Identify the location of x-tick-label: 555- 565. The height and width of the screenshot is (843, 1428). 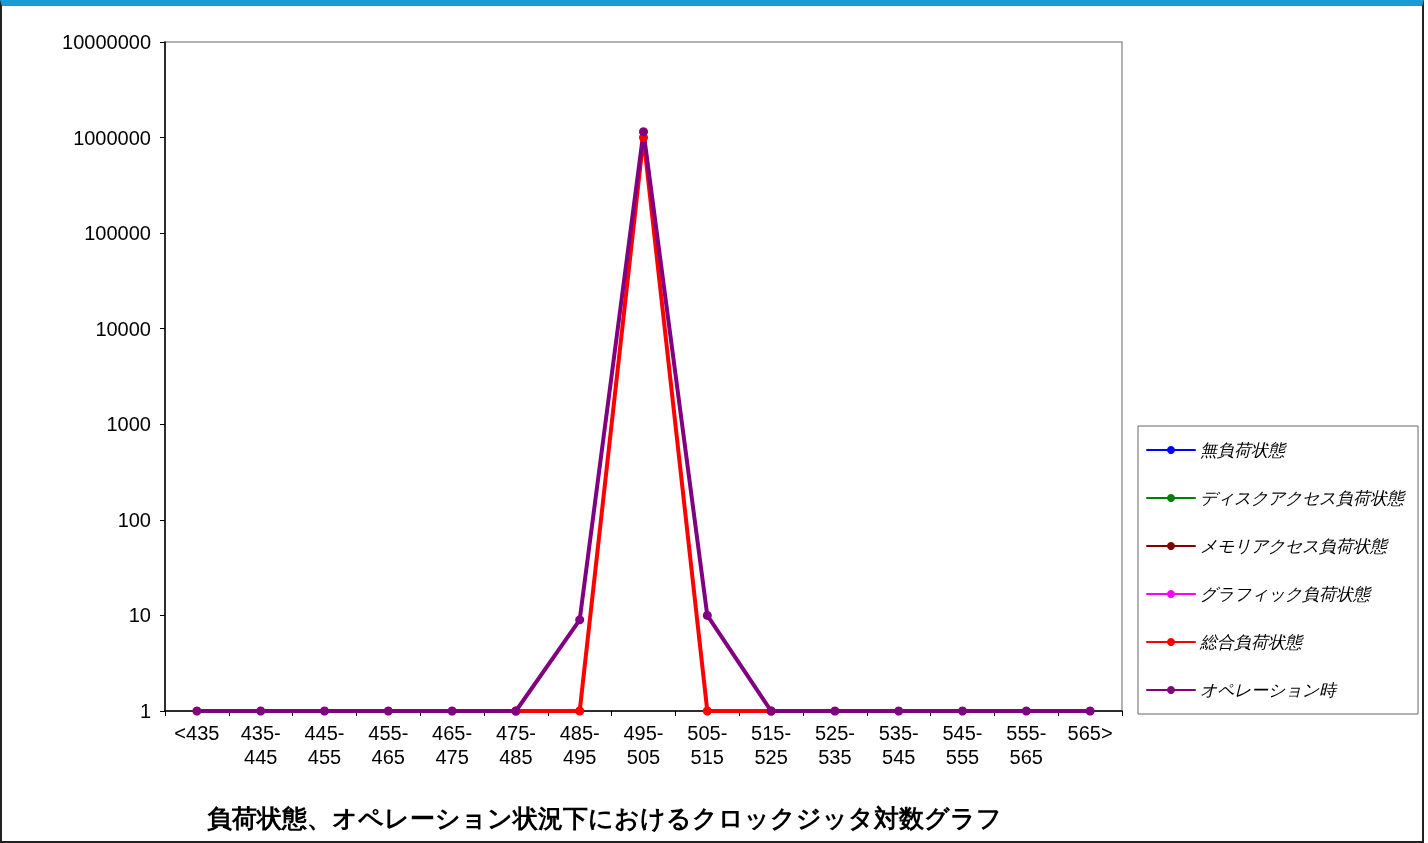
(1026, 745).